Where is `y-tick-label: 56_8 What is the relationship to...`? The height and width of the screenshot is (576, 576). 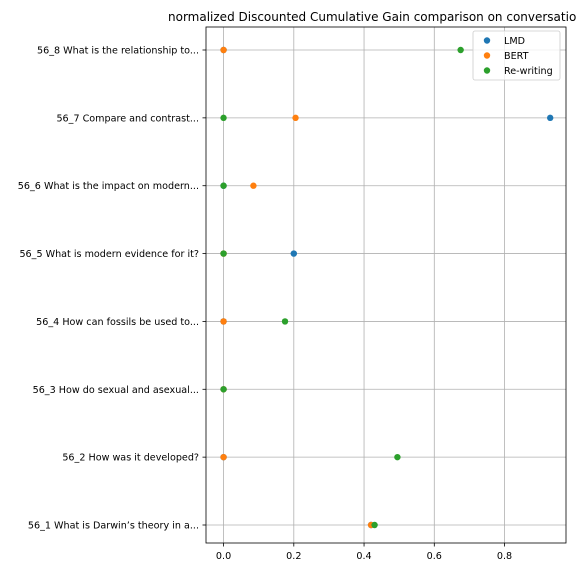
y-tick-label: 56_8 What is the relationship to... is located at coordinates (118, 51).